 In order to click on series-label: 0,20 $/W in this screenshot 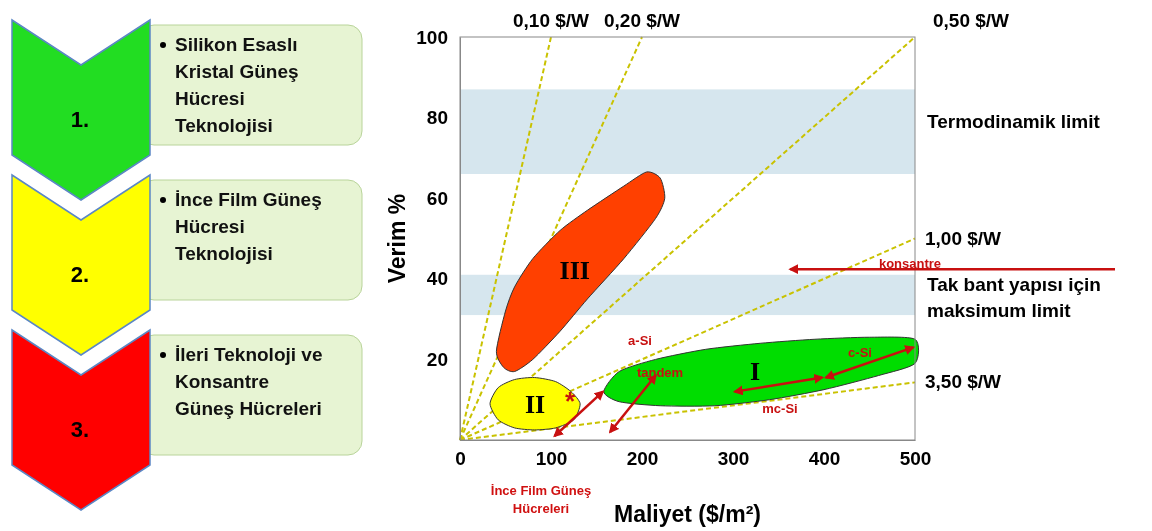, I will do `click(642, 20)`.